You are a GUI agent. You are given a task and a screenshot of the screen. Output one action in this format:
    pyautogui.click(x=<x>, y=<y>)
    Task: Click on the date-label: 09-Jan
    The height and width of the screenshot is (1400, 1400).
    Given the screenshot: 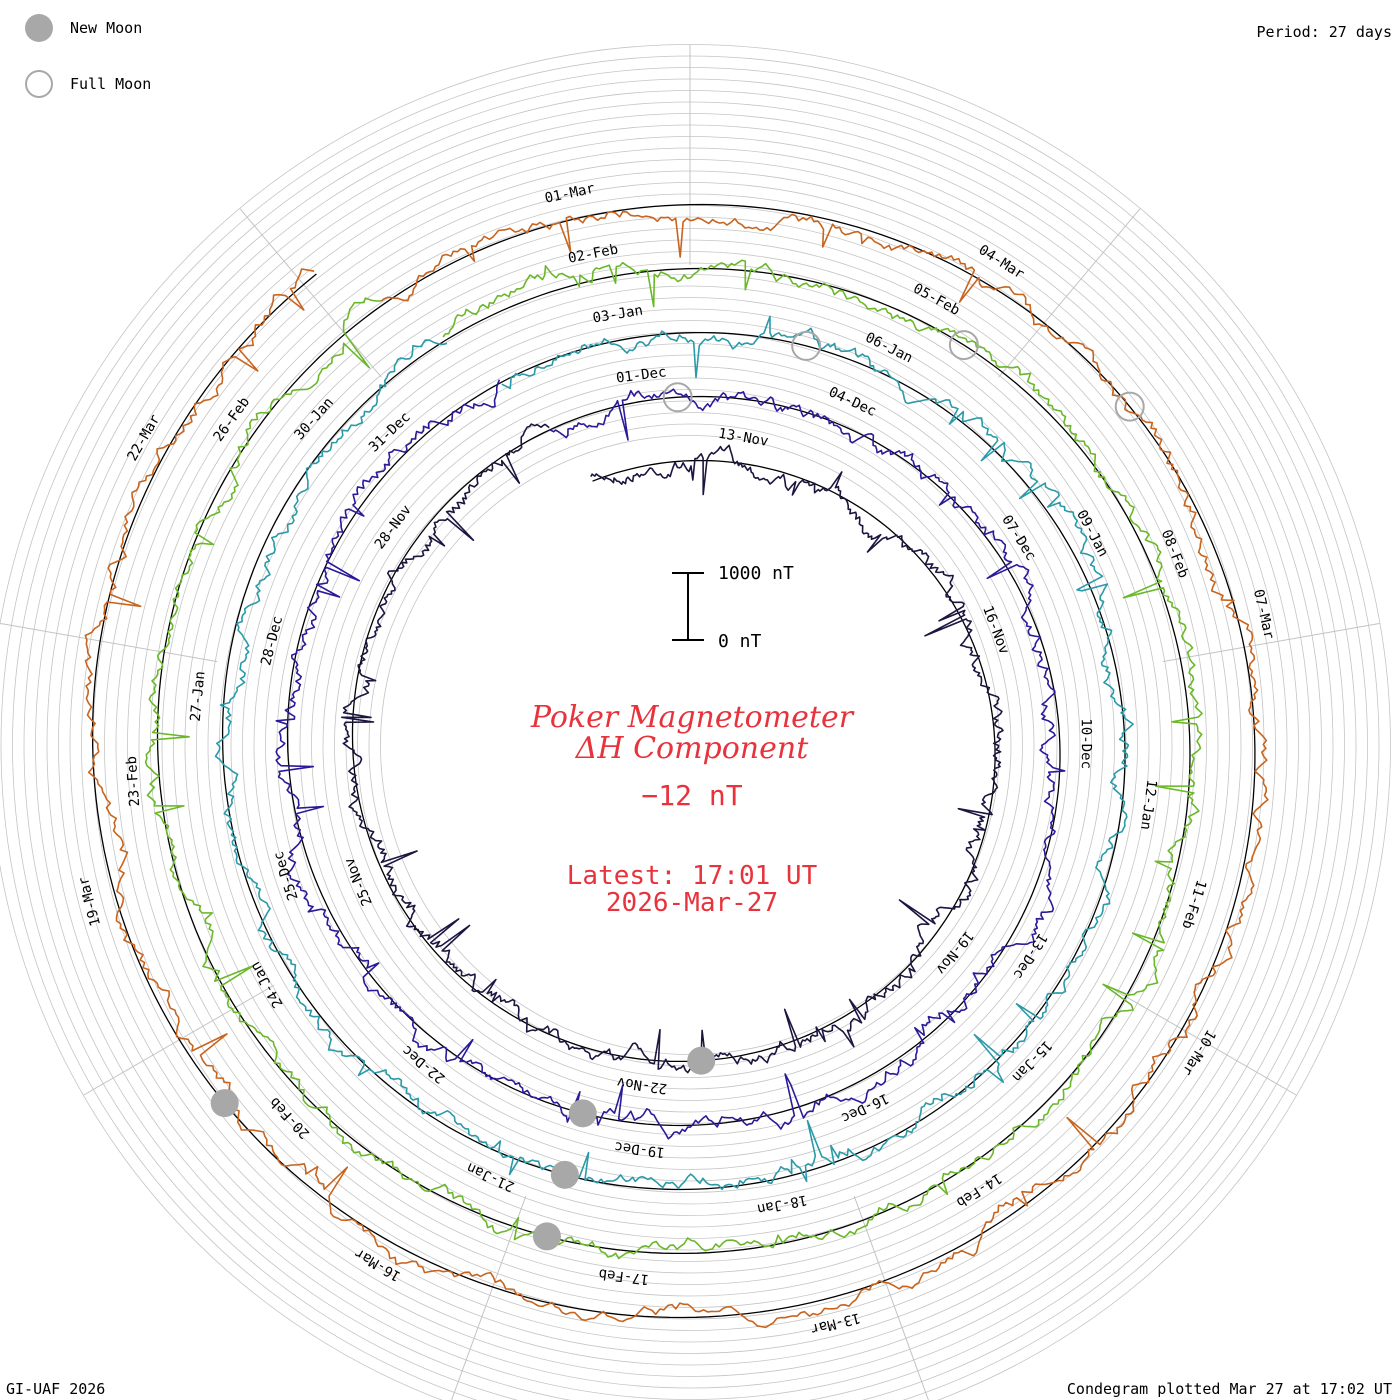 What is the action you would take?
    pyautogui.click(x=1092, y=533)
    